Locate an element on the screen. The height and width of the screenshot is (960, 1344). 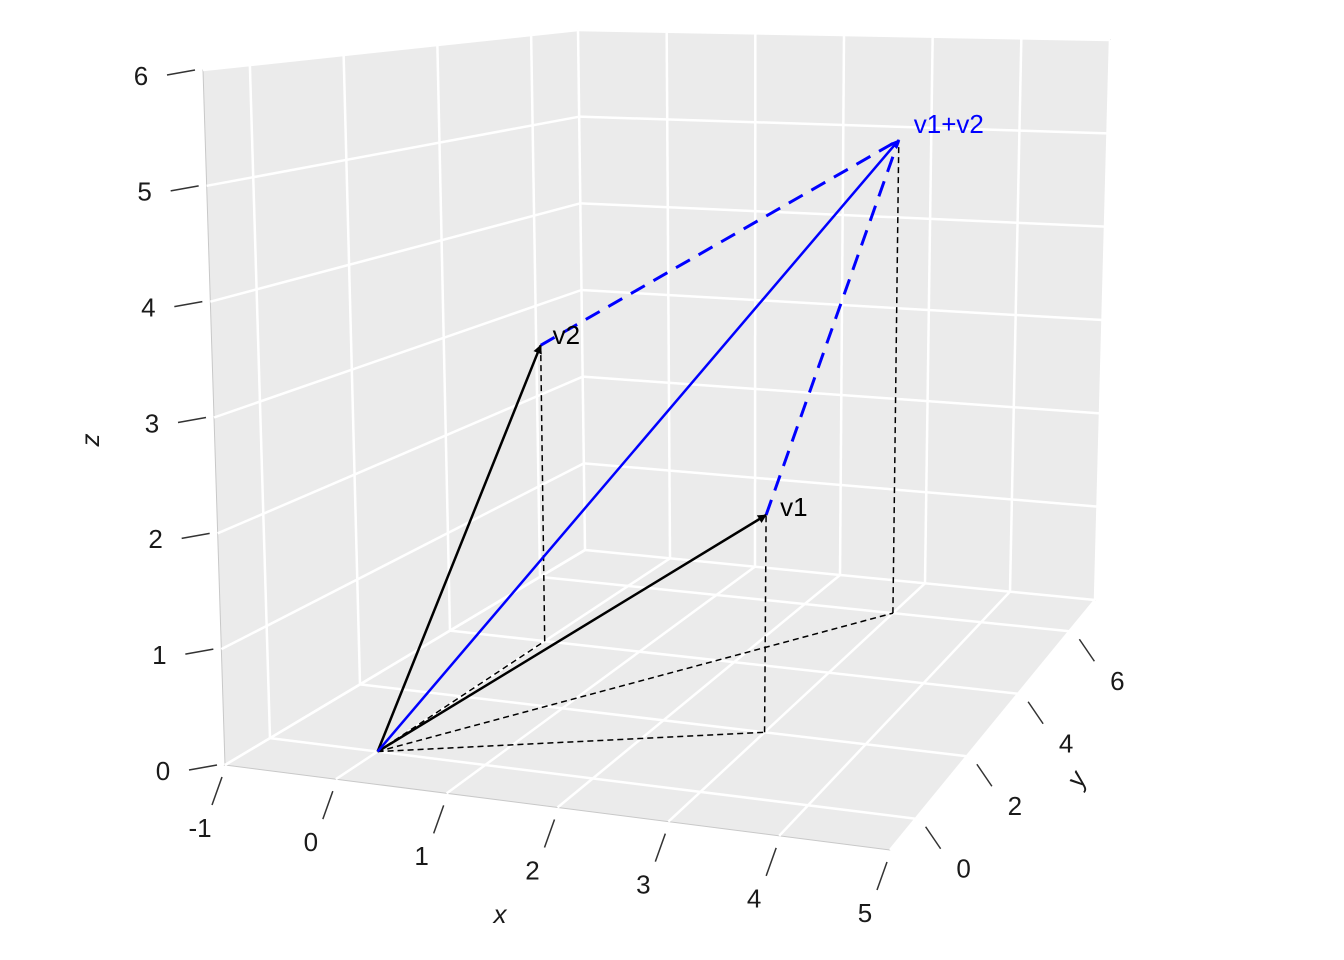
vector-label: v2 is located at coordinates (566, 335).